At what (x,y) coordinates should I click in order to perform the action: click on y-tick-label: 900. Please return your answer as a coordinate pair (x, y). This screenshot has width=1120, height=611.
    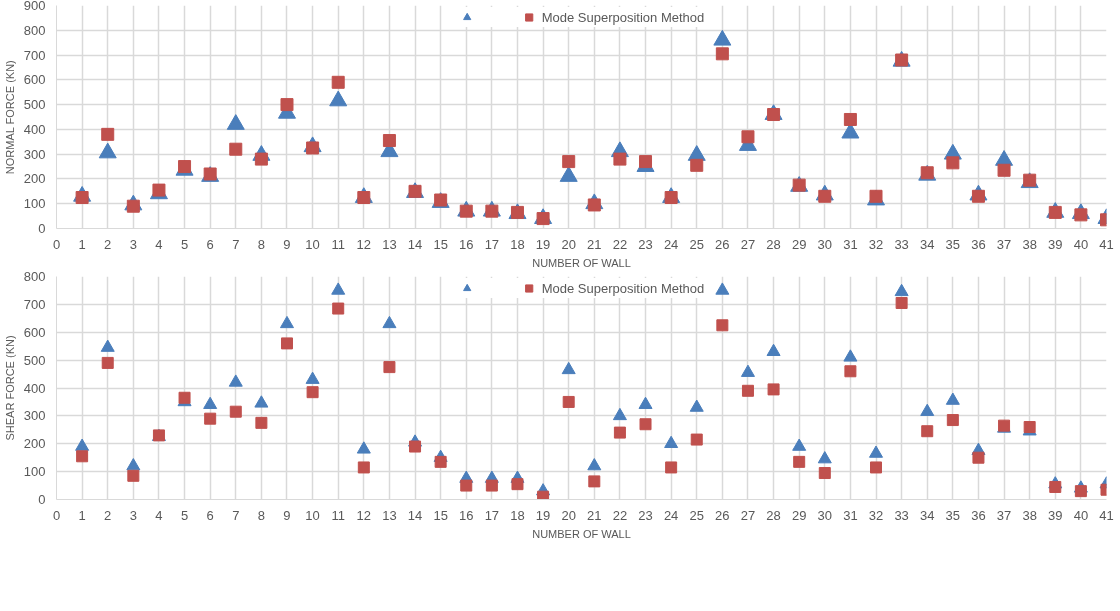
    Looking at the image, I should click on (34, 6).